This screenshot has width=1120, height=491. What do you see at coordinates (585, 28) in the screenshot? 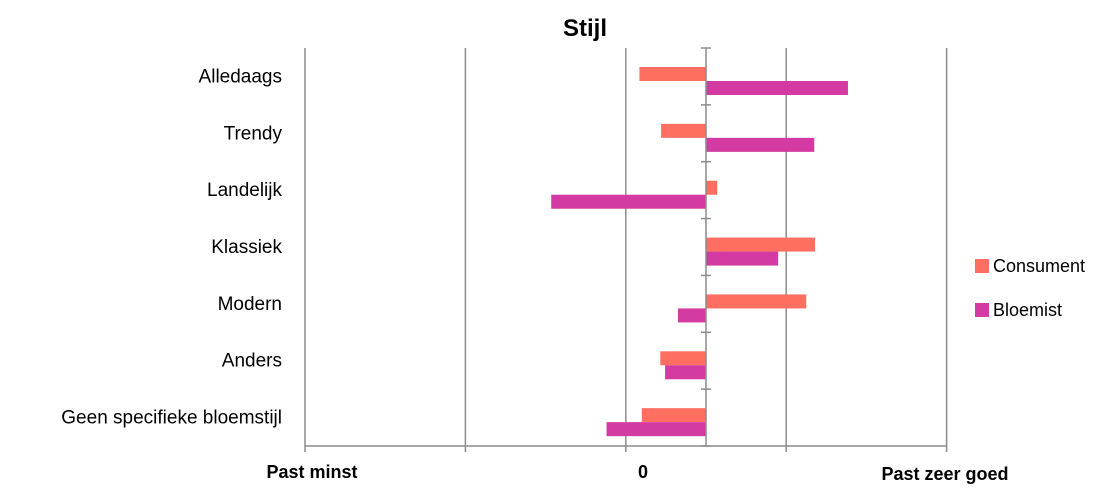
I see `chart-title: Stijl` at bounding box center [585, 28].